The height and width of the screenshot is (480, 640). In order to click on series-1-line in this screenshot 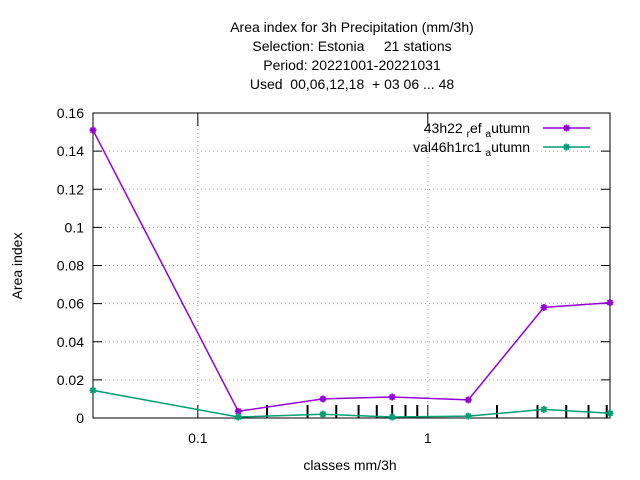, I will do `click(351, 403)`.